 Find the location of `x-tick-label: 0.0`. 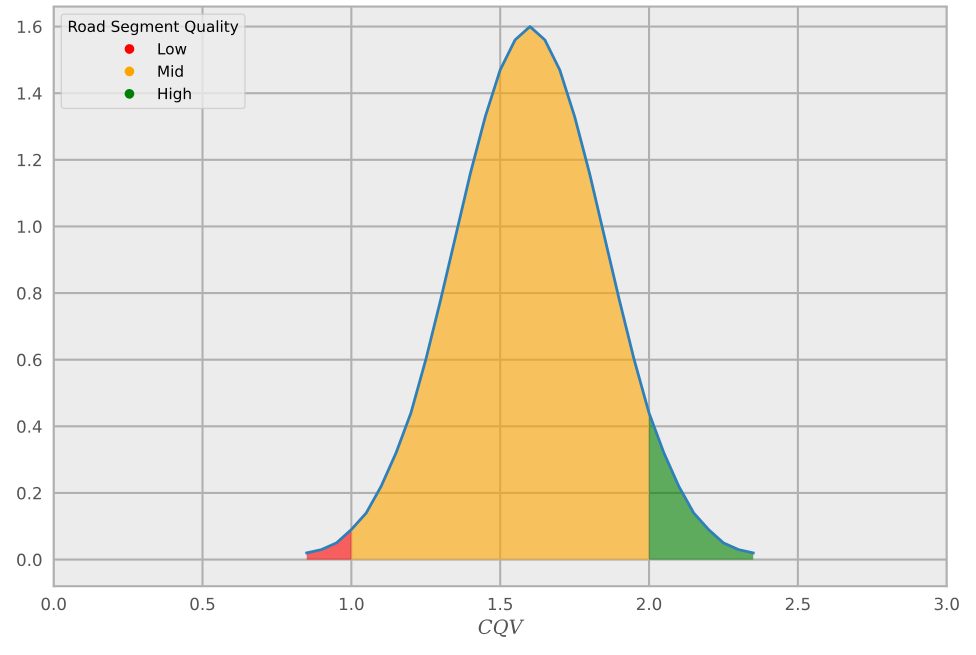

x-tick-label: 0.0 is located at coordinates (54, 604).